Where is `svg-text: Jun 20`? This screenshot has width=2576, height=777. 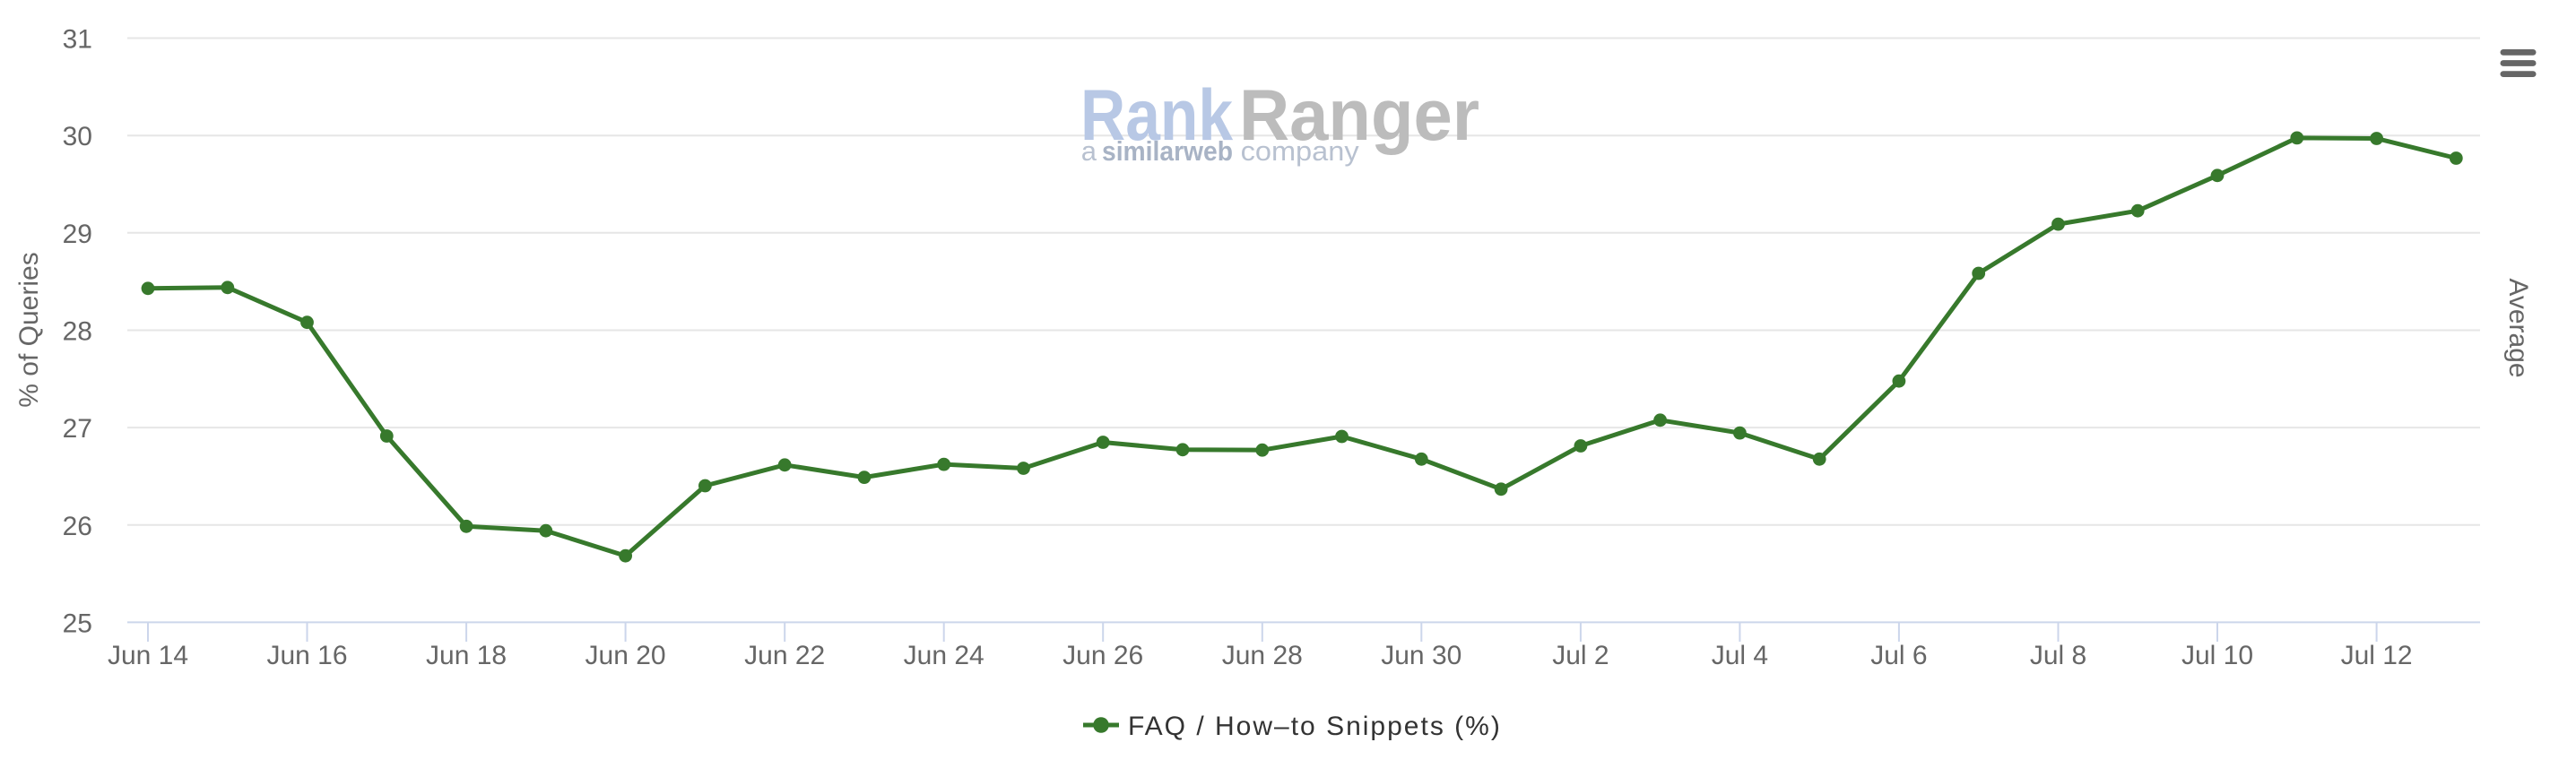
svg-text: Jun 20 is located at coordinates (625, 655).